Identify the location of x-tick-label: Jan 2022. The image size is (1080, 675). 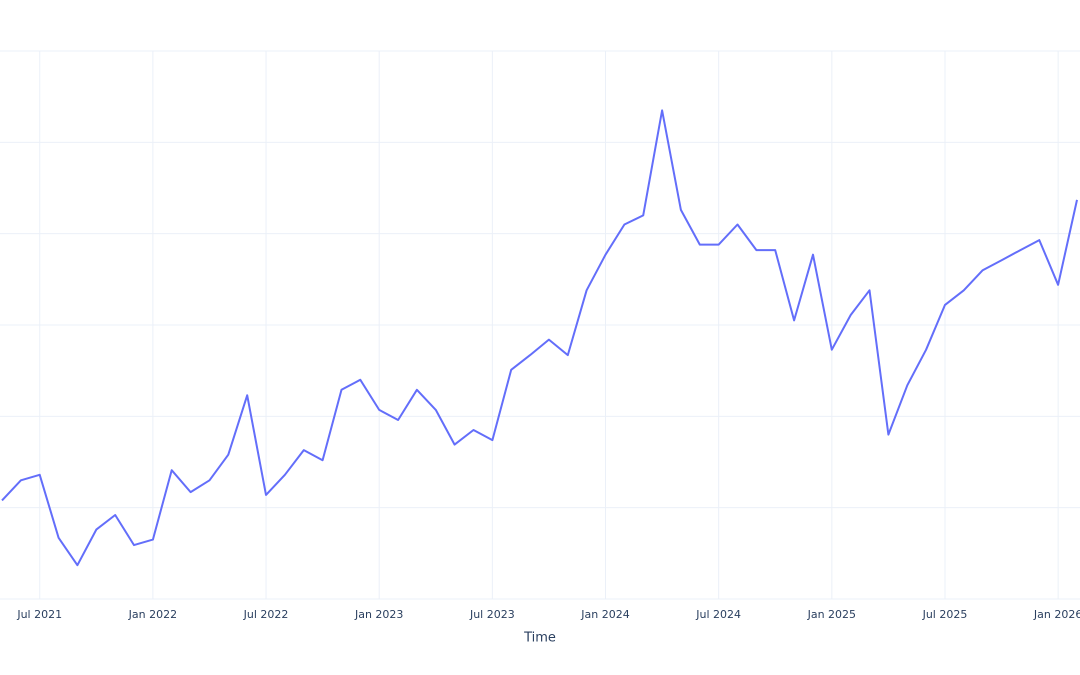
(152, 614).